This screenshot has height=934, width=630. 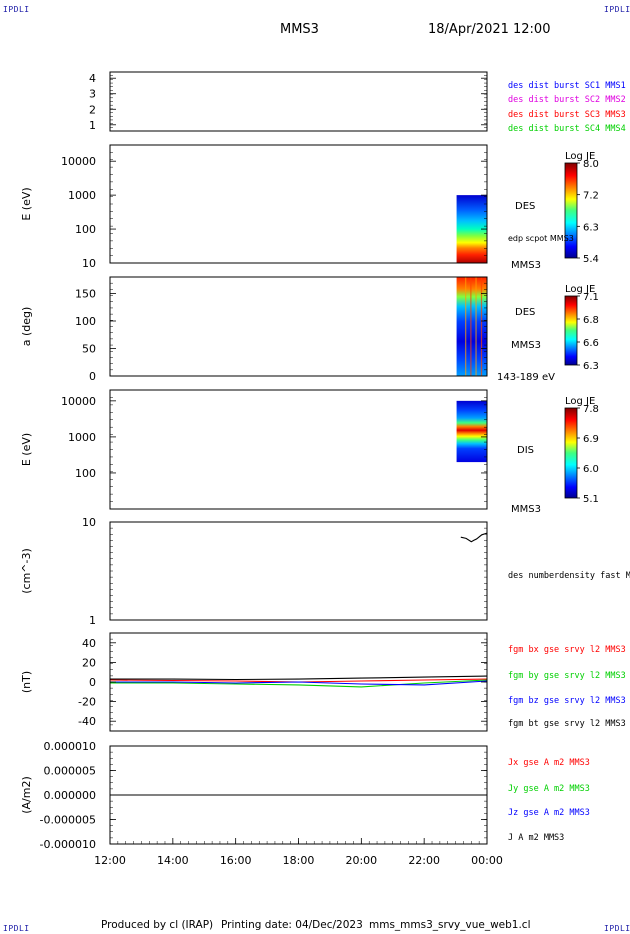 What do you see at coordinates (567, 676) in the screenshot?
I see `legend-entry: fgm by gse srvy l2 MMS3` at bounding box center [567, 676].